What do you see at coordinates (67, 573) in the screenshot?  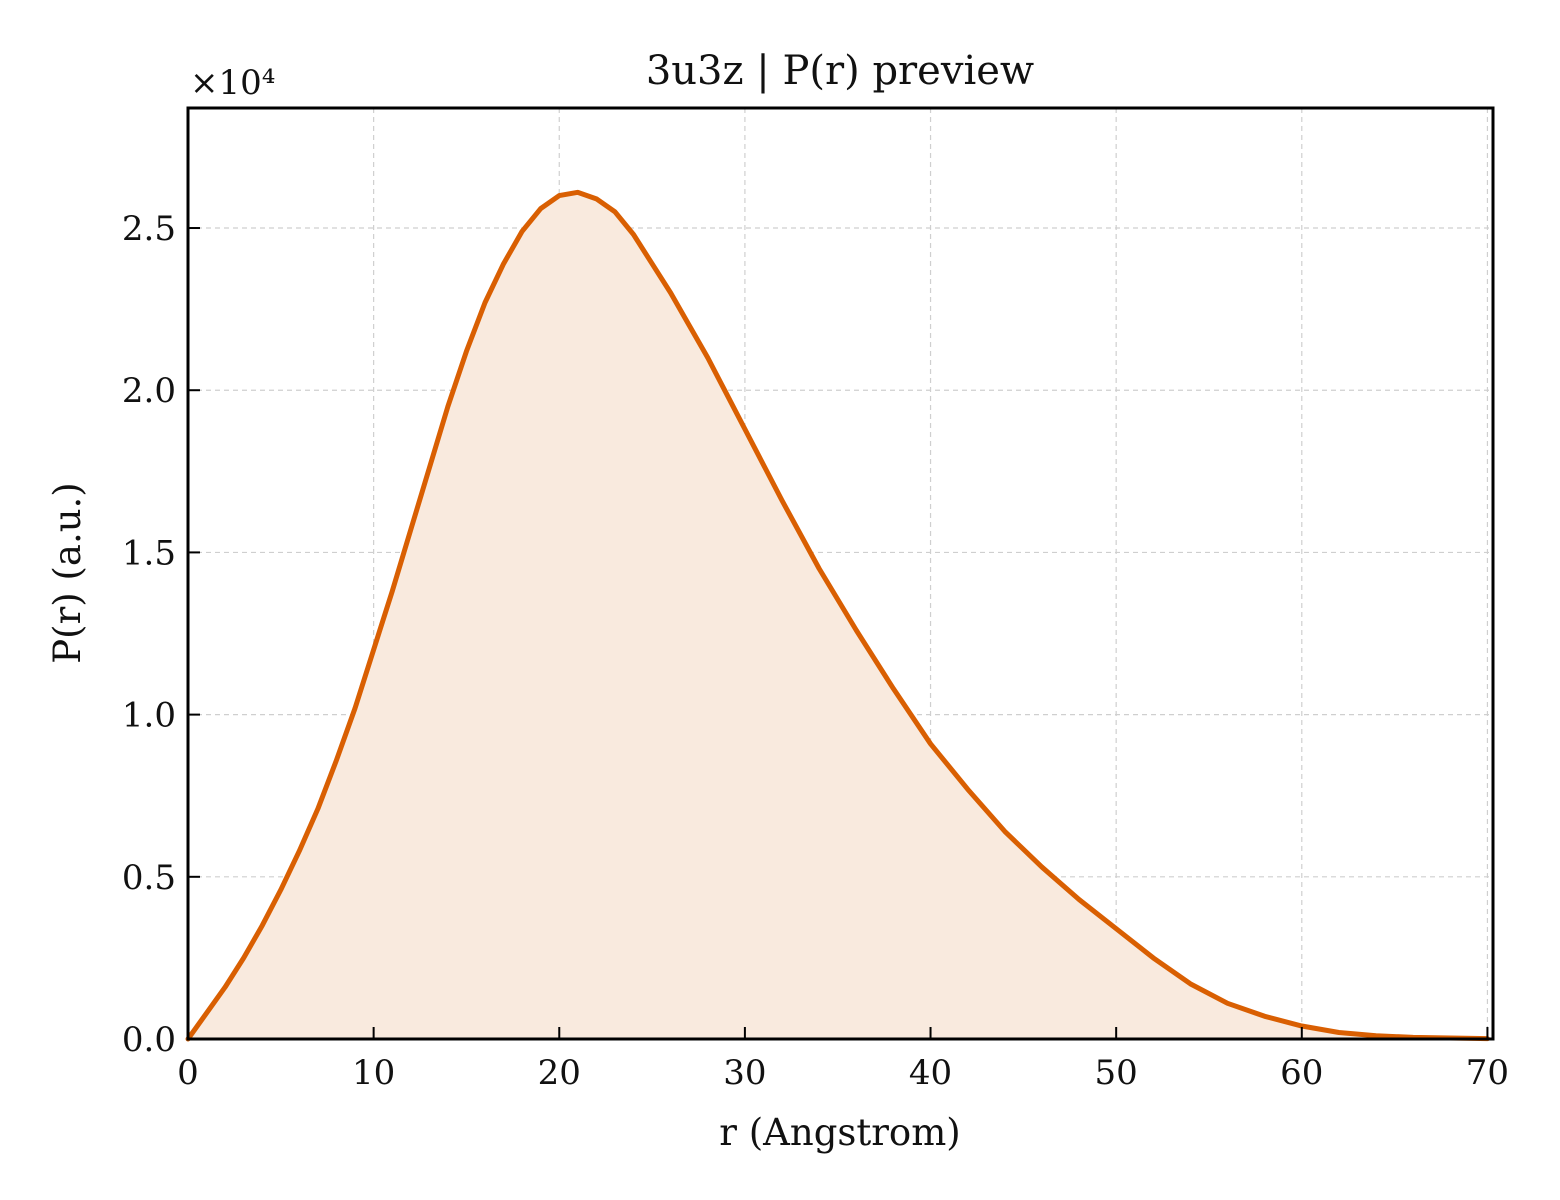 I see `y-axis-label: P(r) (a.u.)` at bounding box center [67, 573].